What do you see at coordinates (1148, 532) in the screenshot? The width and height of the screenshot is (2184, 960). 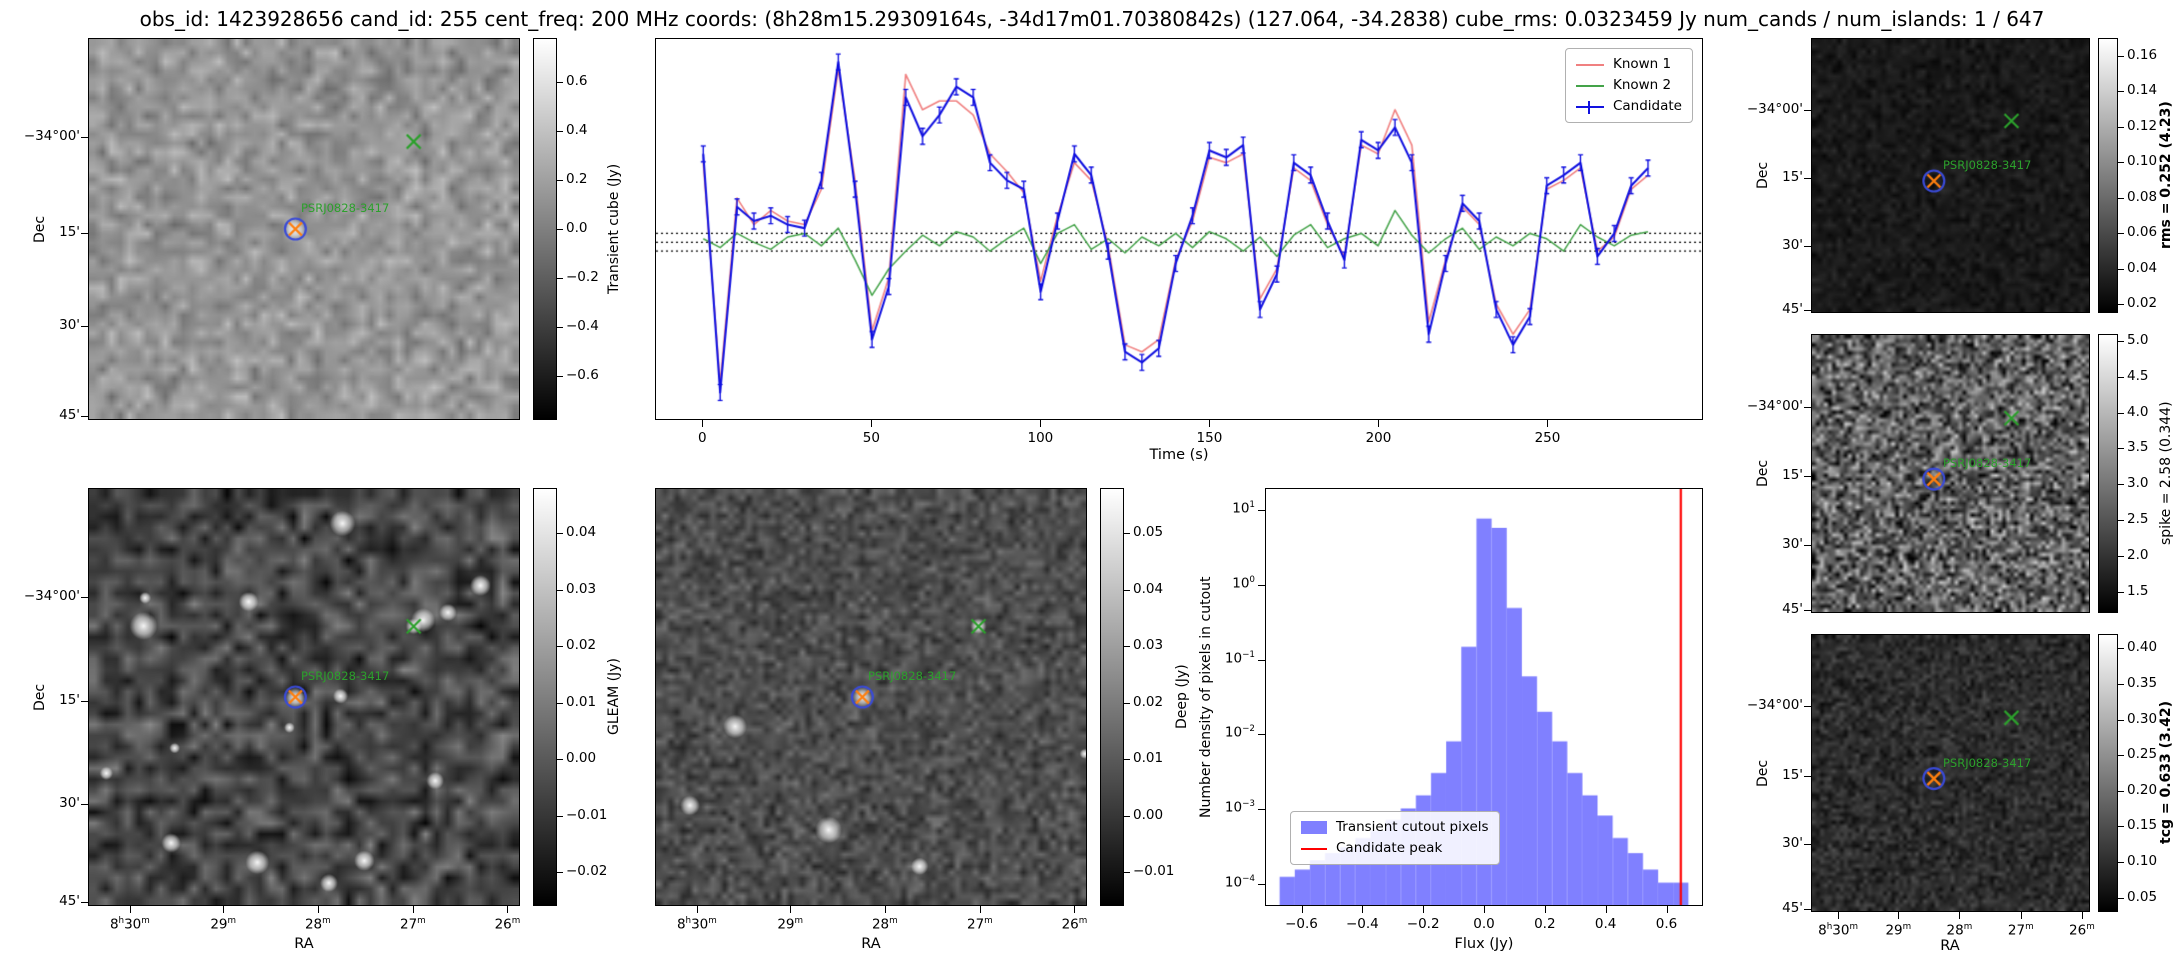 I see `colorbar-tick-label: 0.05` at bounding box center [1148, 532].